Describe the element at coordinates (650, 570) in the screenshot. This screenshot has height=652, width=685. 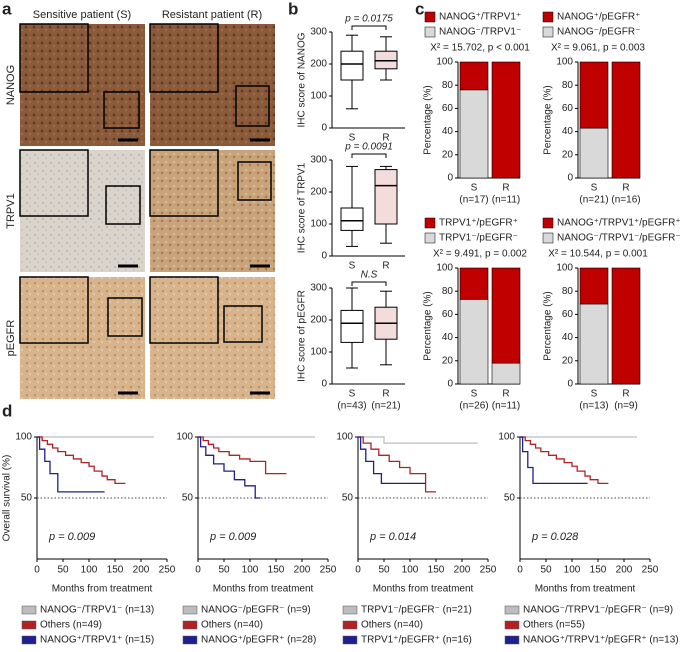
I see `x-tick-label: 250` at that location.